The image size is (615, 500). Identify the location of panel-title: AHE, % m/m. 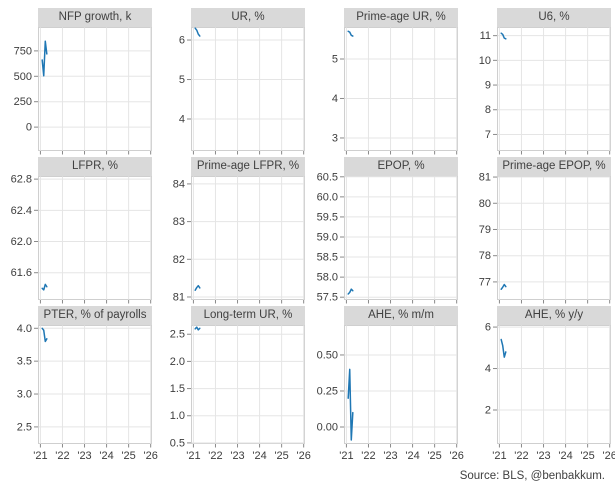
(401, 315).